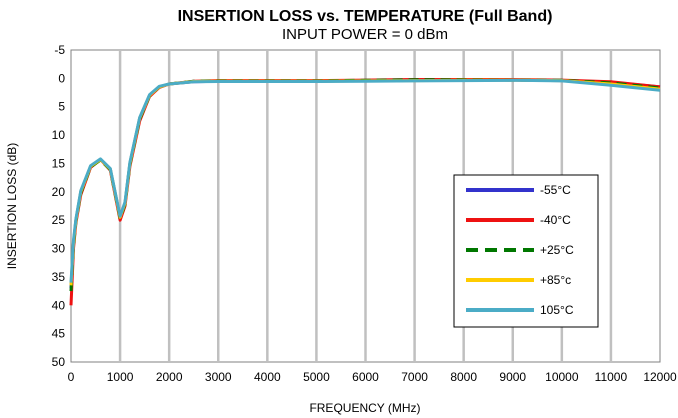 This screenshot has width=678, height=418. What do you see at coordinates (364, 408) in the screenshot?
I see `x-axis-label: FREQUENCY (MHz)` at bounding box center [364, 408].